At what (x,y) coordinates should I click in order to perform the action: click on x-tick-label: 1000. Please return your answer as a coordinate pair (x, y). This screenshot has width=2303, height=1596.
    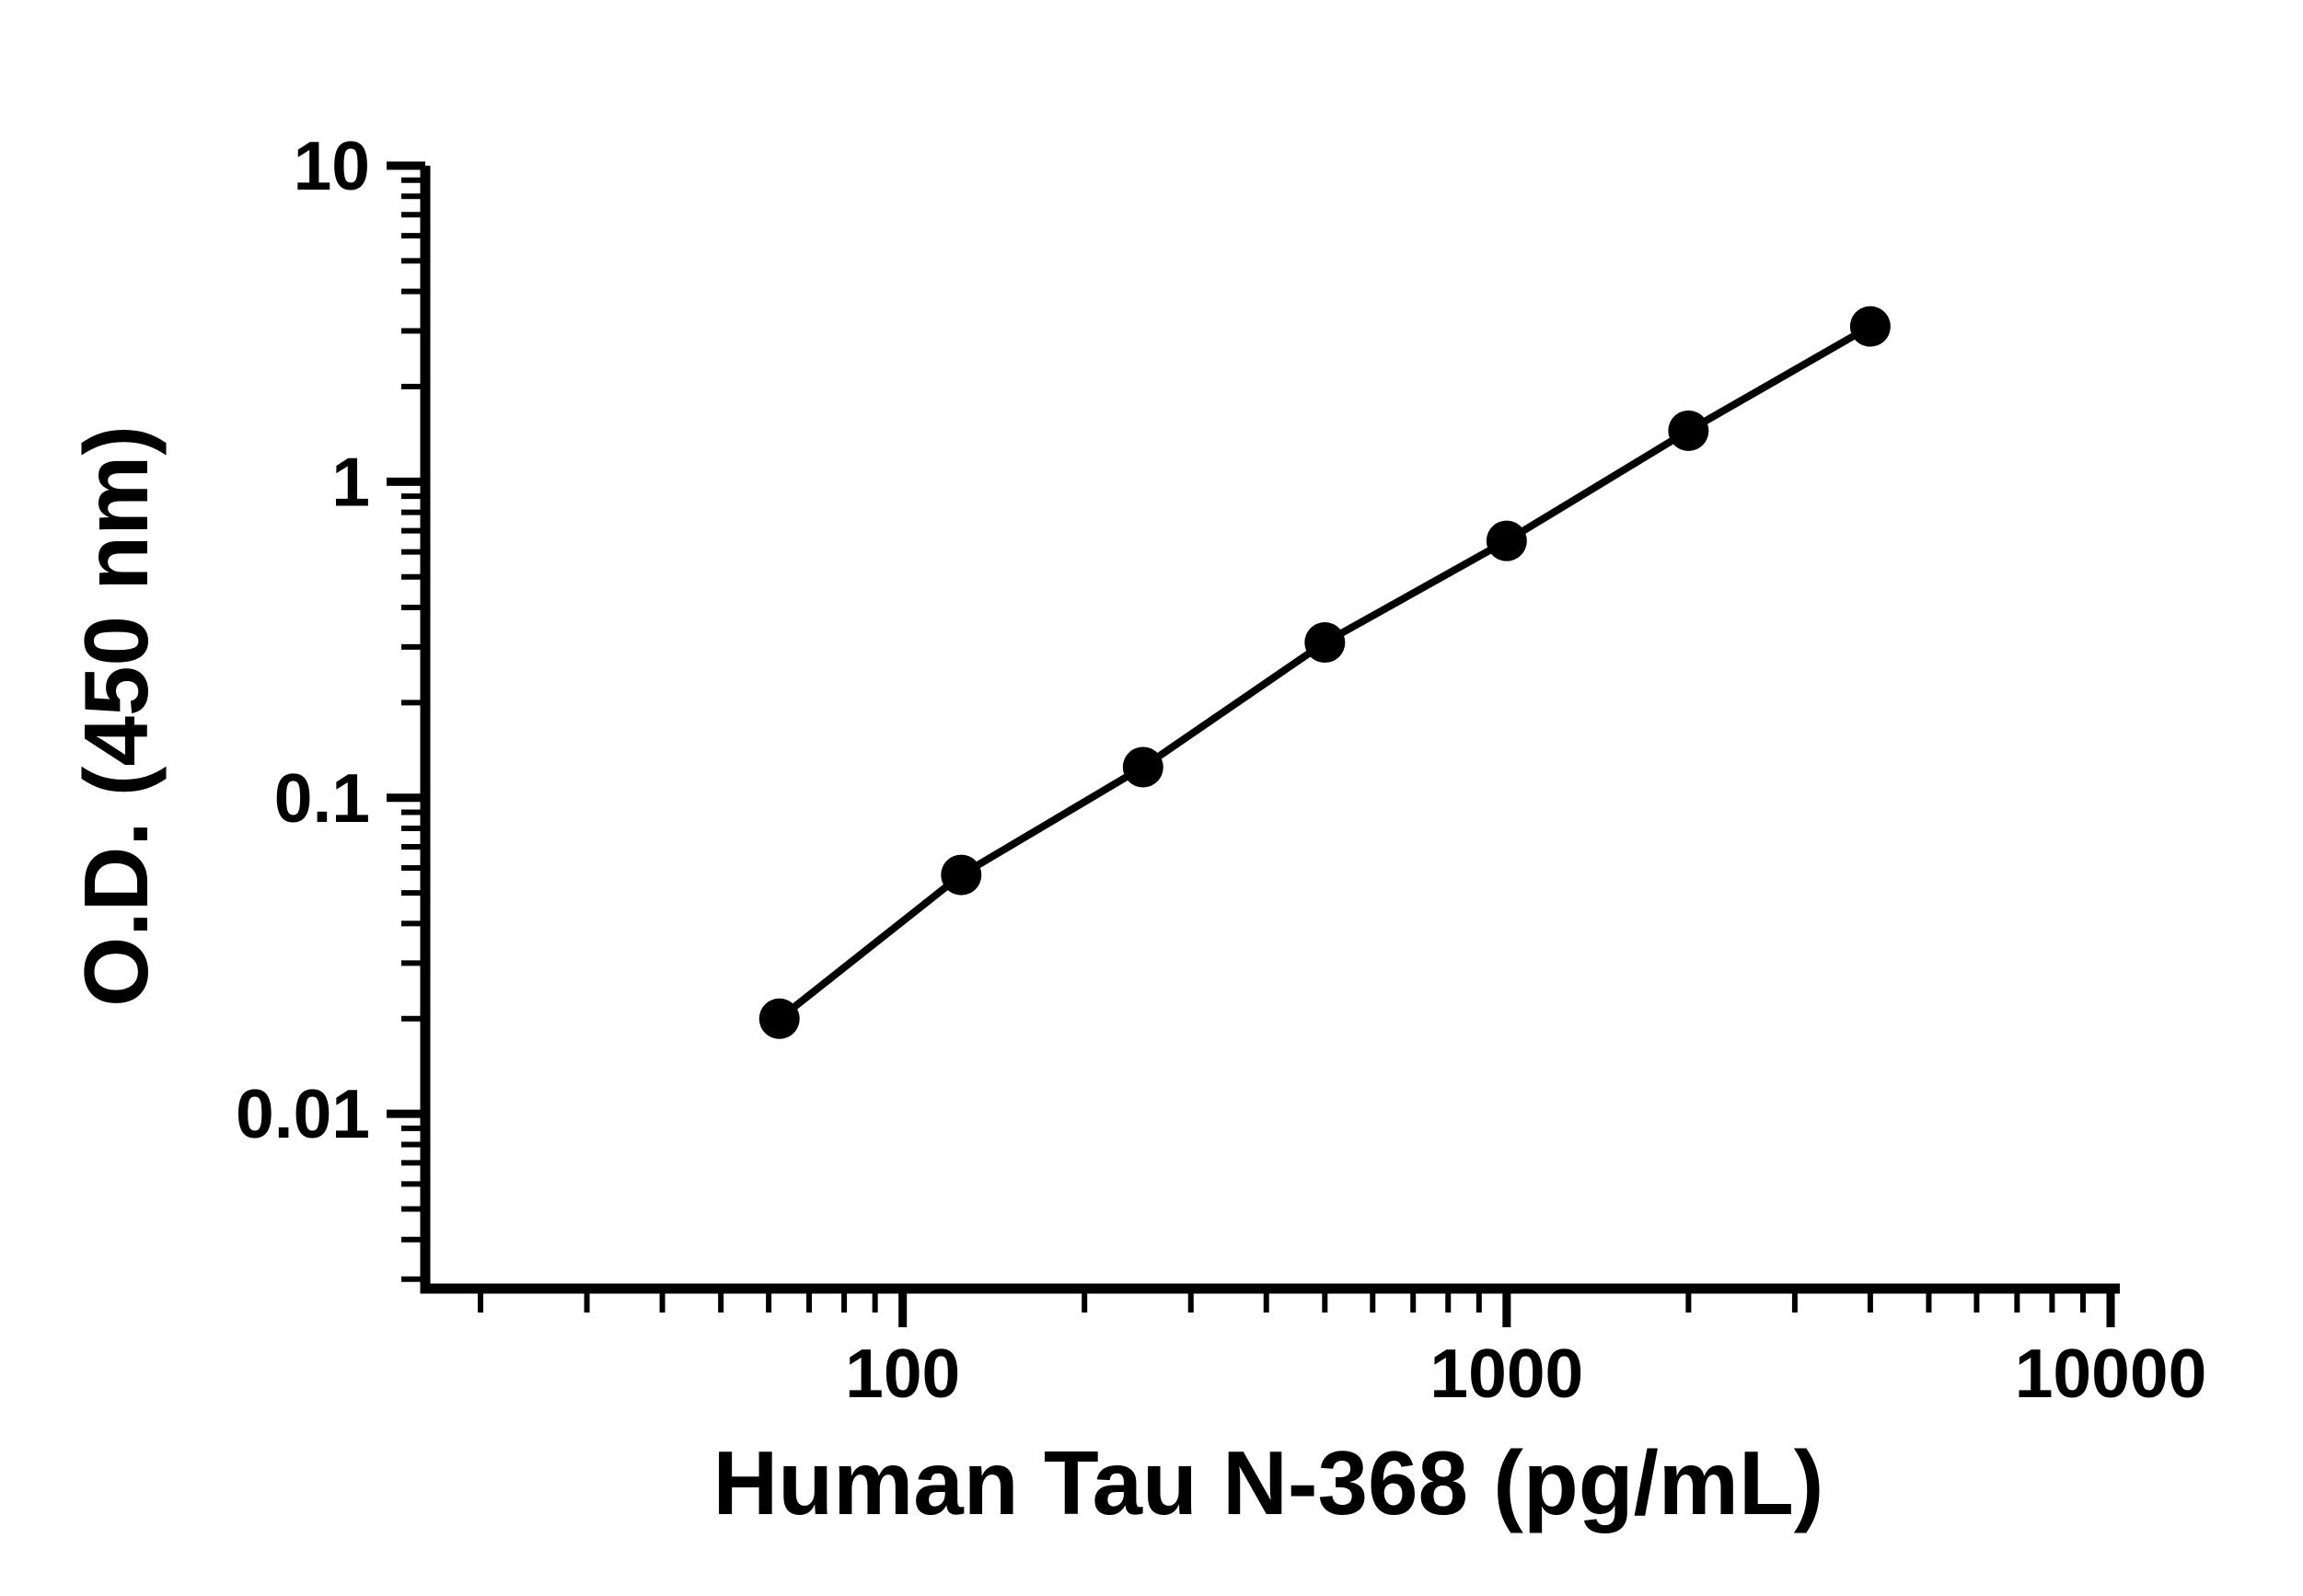
    Looking at the image, I should click on (1506, 1373).